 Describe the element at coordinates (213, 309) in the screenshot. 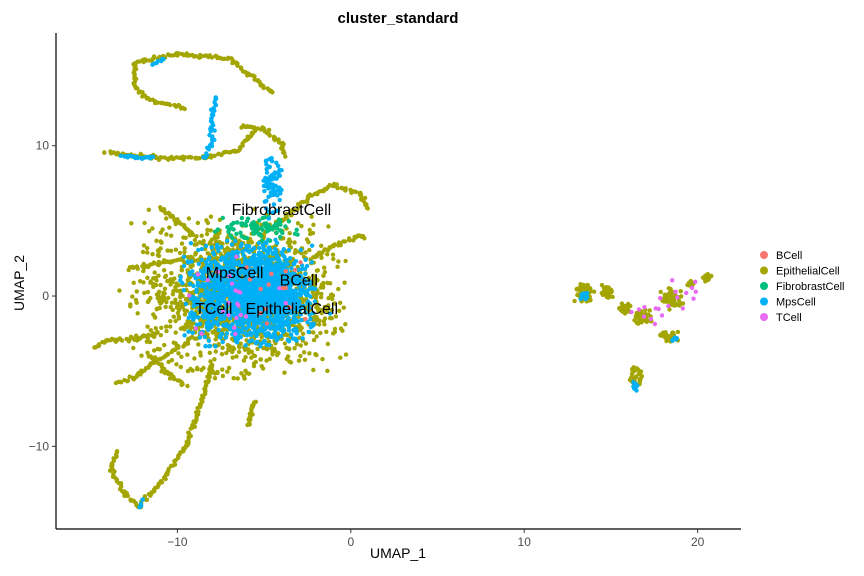

I see `cluster-label-tcell: TCell` at that location.